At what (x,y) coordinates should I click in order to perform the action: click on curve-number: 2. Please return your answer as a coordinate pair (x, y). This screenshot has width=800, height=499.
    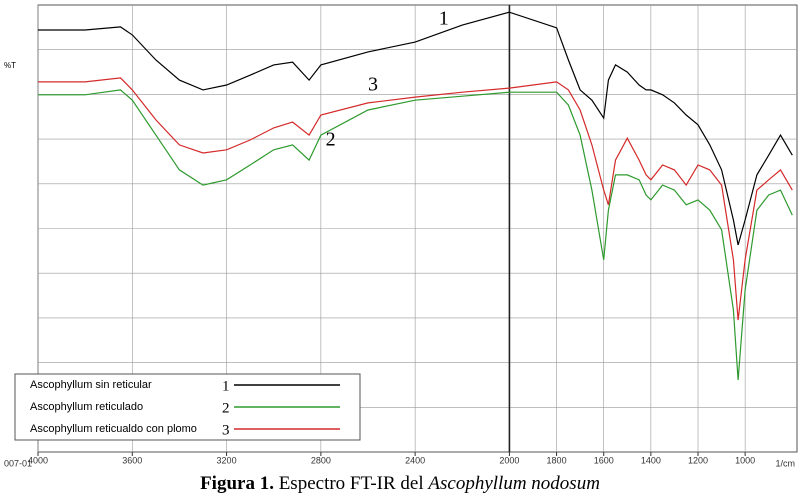
    Looking at the image, I should click on (331, 140).